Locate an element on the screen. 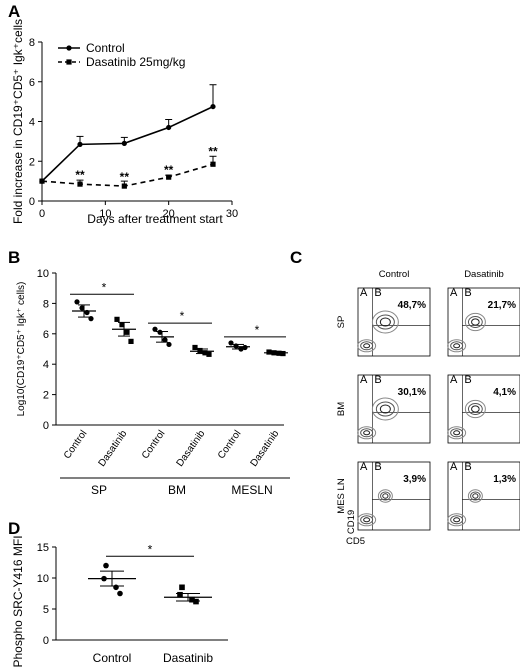 The height and width of the screenshot is (672, 520). panel-label-c: C is located at coordinates (296, 257).